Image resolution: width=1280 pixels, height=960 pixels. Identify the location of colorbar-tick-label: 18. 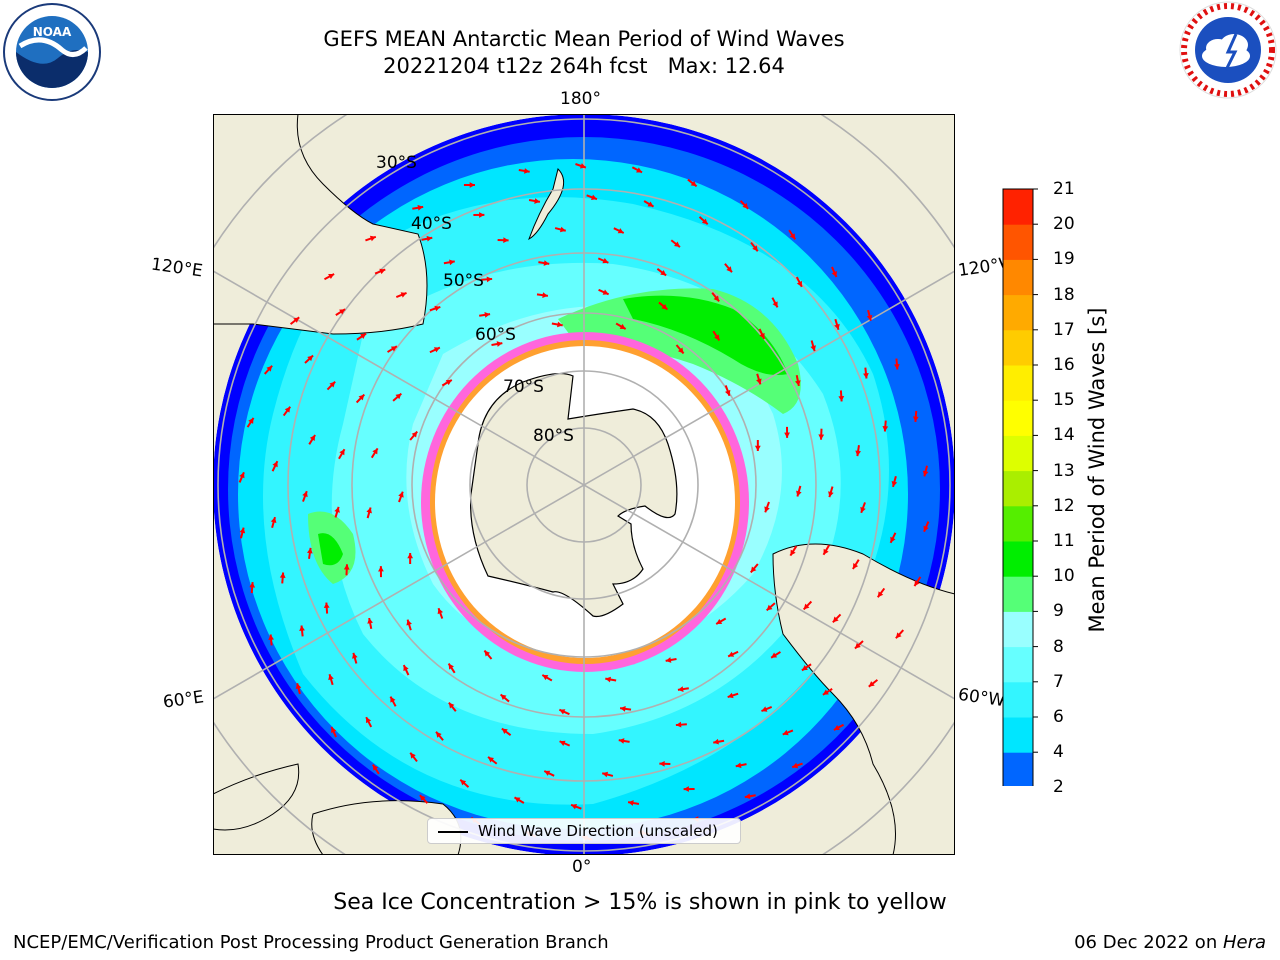
(1064, 294).